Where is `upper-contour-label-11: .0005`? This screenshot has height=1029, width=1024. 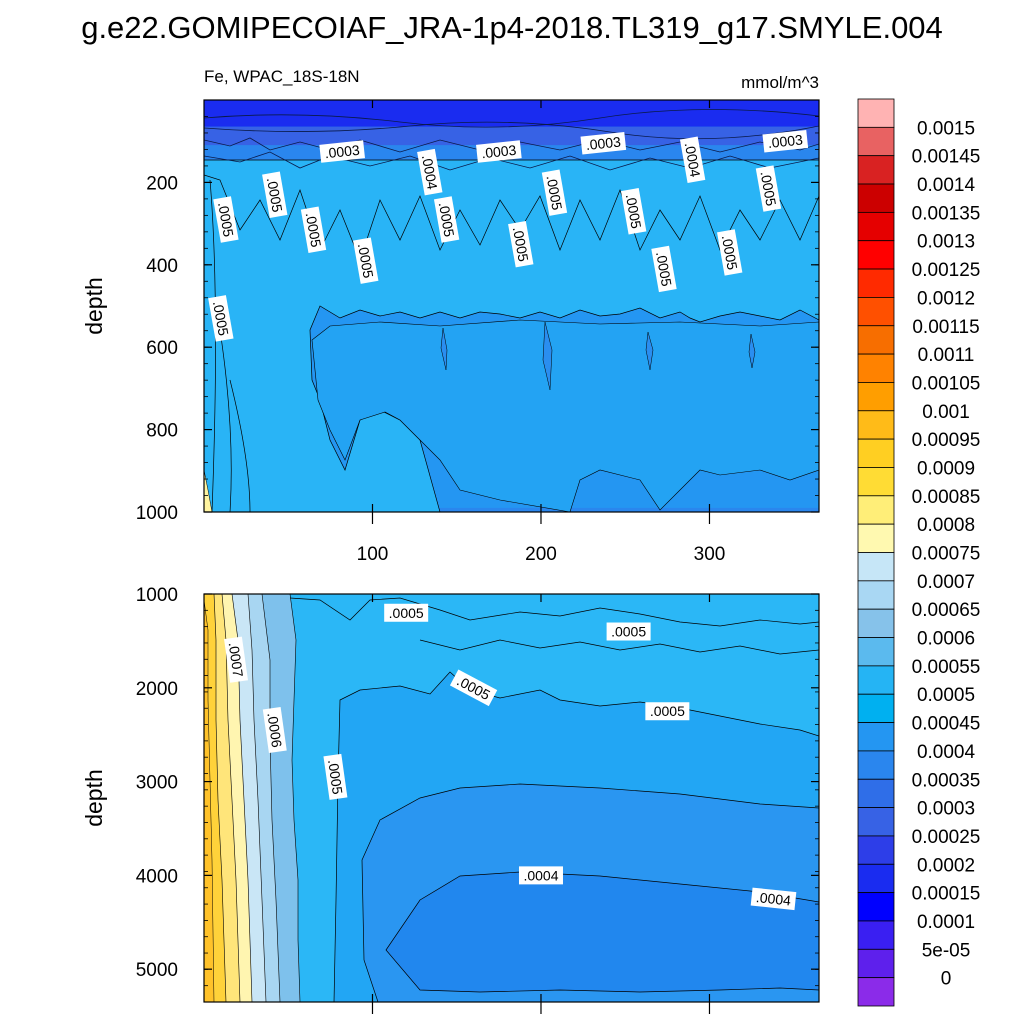
upper-contour-label-11: .0005 is located at coordinates (554, 192).